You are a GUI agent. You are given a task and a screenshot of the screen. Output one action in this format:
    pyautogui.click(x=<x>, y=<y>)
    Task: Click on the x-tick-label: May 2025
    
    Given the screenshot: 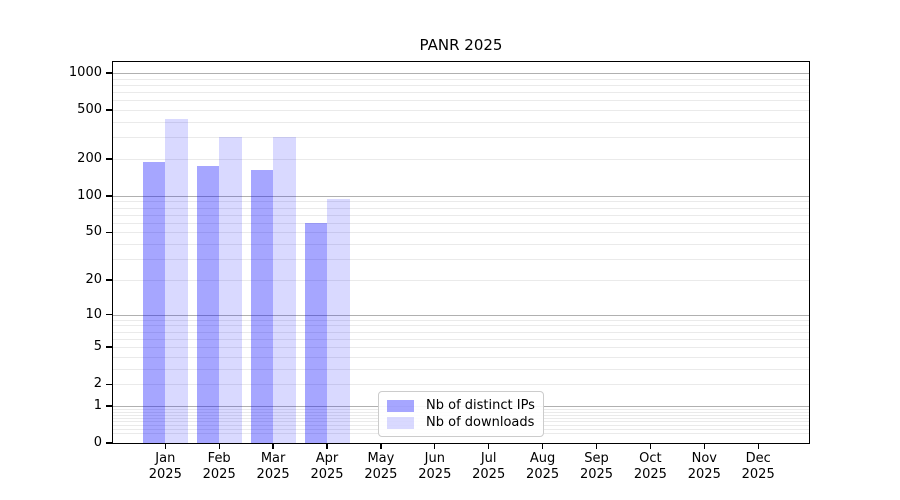 What is the action you would take?
    pyautogui.click(x=381, y=467)
    